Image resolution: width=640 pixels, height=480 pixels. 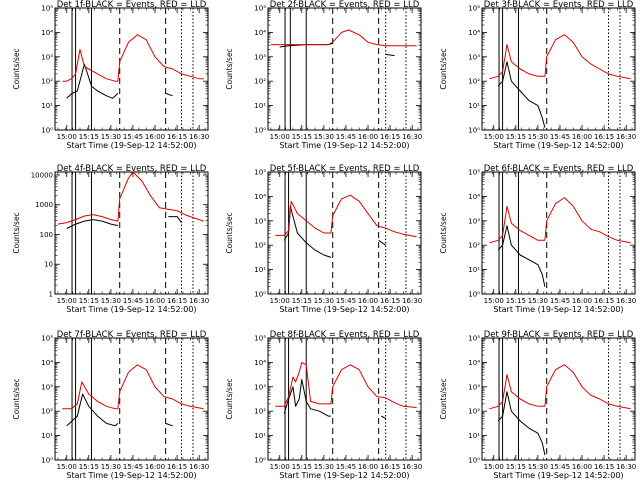 What do you see at coordinates (46, 235) in the screenshot?
I see `y-tick-label: 100` at bounding box center [46, 235].